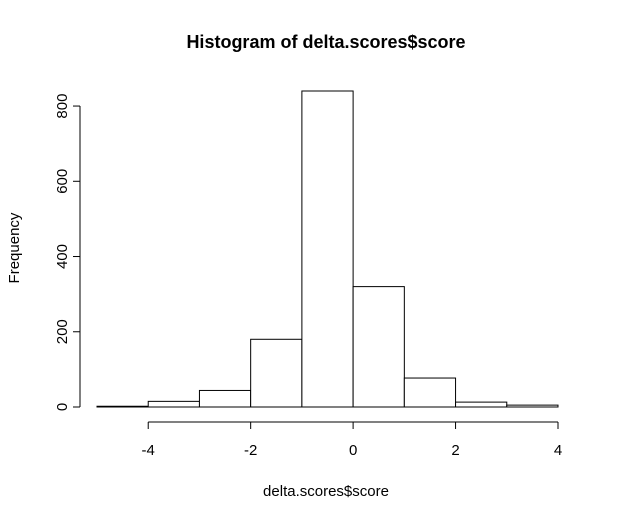 The width and height of the screenshot is (617, 518). What do you see at coordinates (148, 450) in the screenshot?
I see `x-tick-label: -4` at bounding box center [148, 450].